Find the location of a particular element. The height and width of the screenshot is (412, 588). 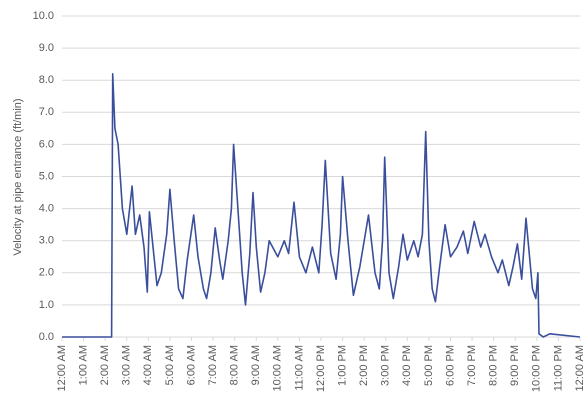

x-tick-label: 8:00 AM is located at coordinates (235, 365).